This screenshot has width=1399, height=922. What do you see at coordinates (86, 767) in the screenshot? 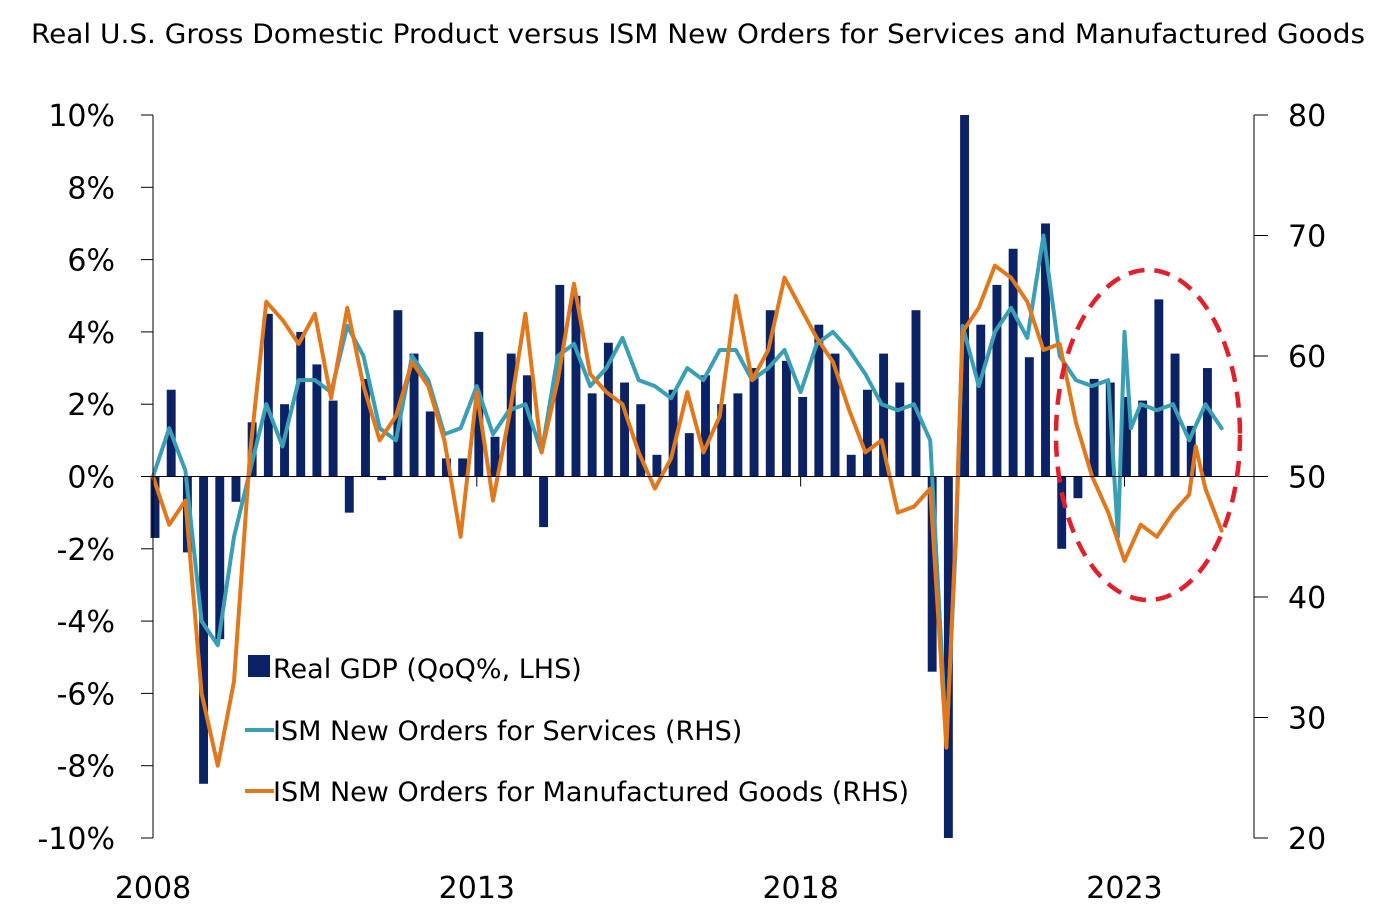
I see `left-tick-label: -8%` at bounding box center [86, 767].